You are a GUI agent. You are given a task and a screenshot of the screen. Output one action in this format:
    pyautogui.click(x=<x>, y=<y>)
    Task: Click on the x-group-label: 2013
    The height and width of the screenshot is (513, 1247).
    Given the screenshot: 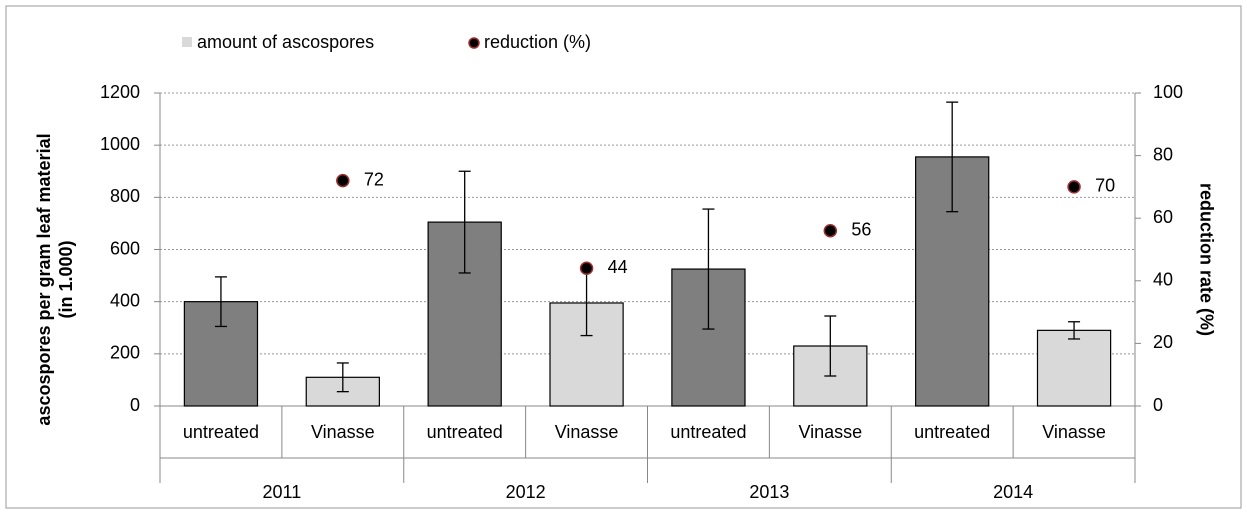 What is the action you would take?
    pyautogui.click(x=769, y=492)
    